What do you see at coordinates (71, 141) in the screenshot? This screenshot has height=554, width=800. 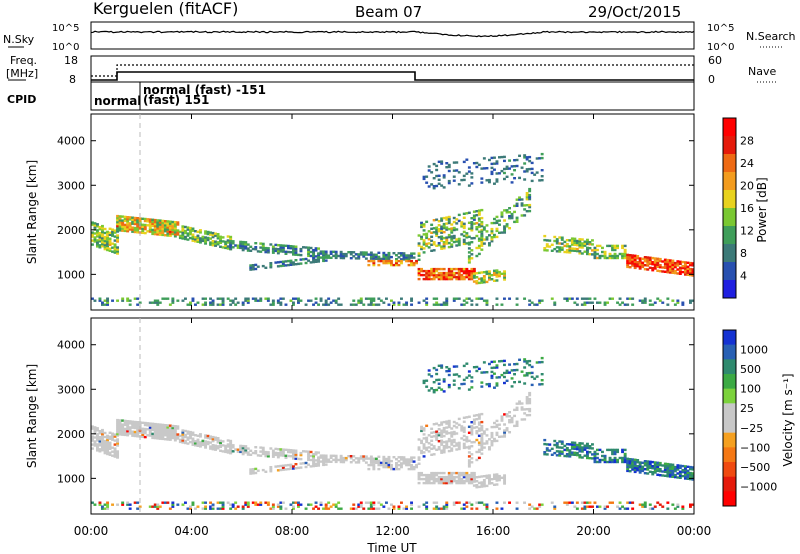 I see `ytick-label-3: 4000` at bounding box center [71, 141].